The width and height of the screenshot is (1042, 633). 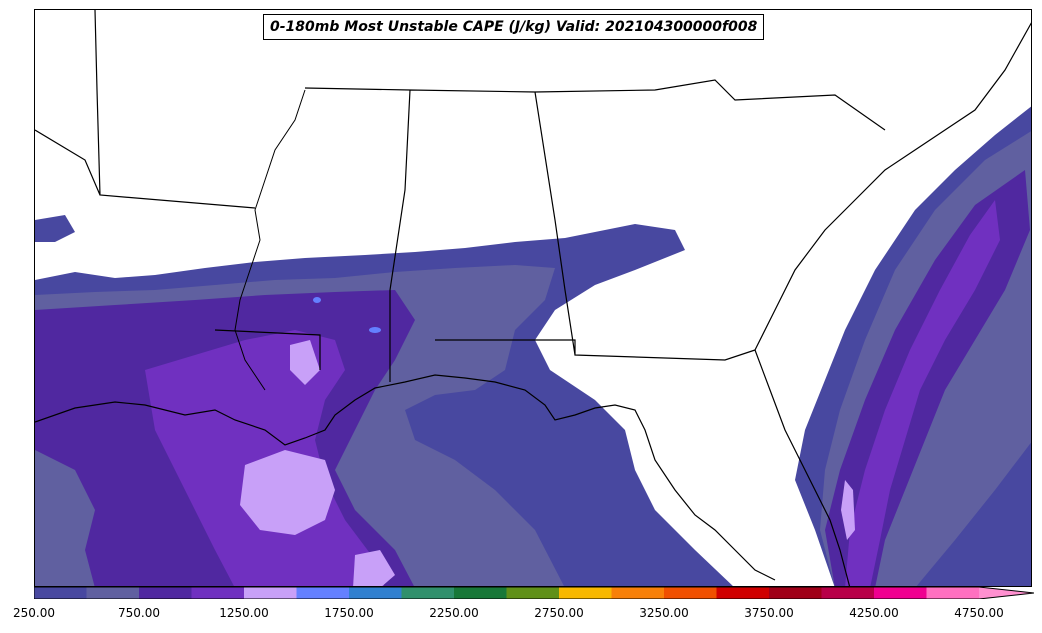 I want to click on colorbar-tick-label: 4250.00, so click(x=874, y=613).